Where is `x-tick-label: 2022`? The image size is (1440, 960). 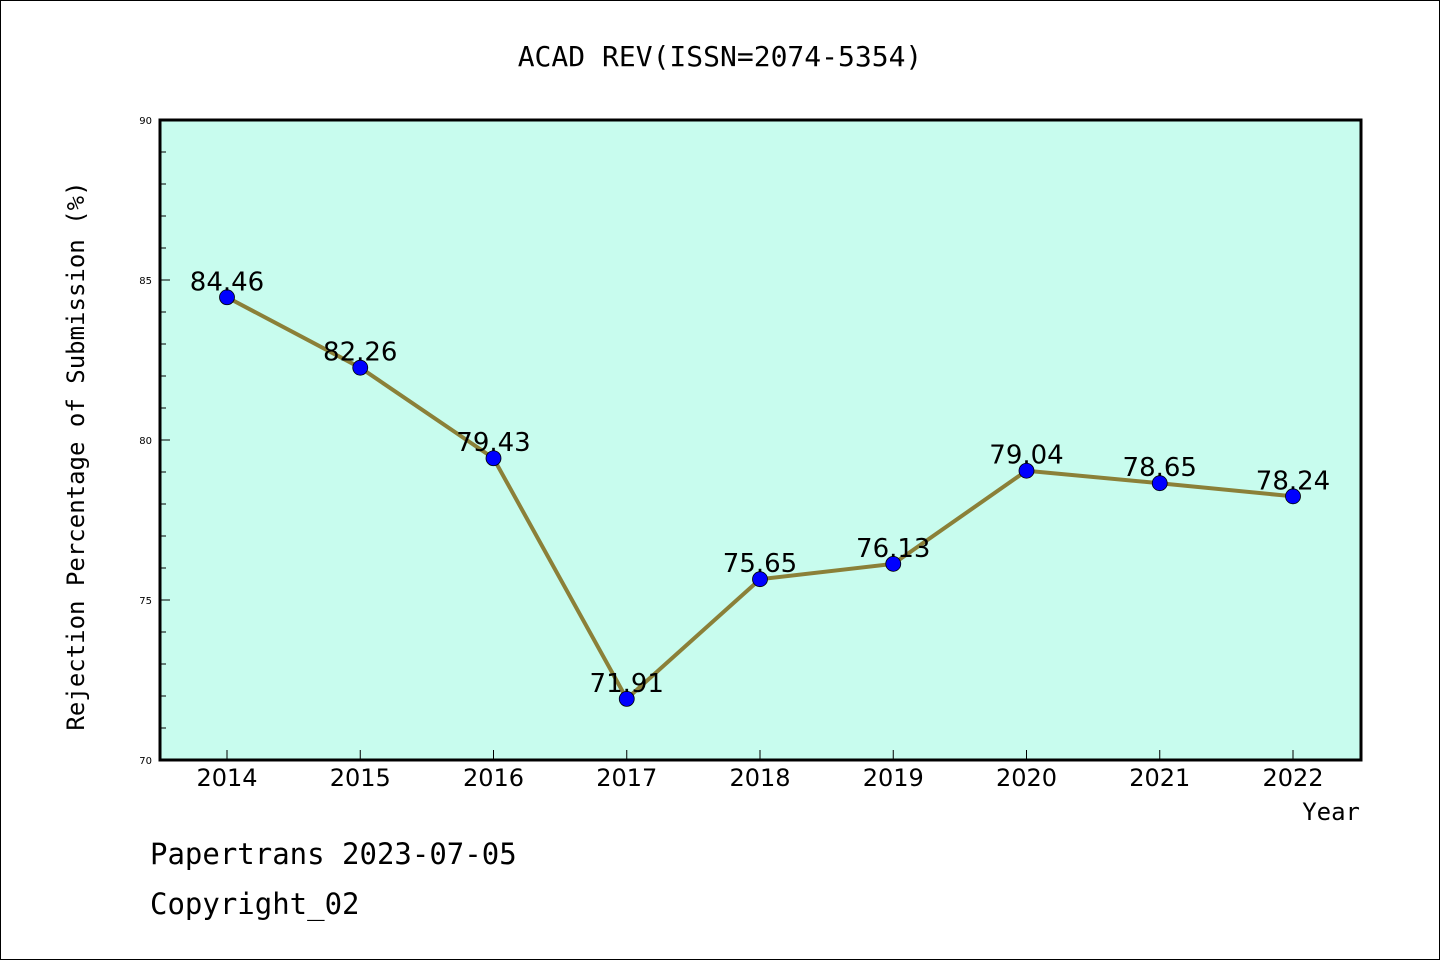 x-tick-label: 2022 is located at coordinates (1292, 778).